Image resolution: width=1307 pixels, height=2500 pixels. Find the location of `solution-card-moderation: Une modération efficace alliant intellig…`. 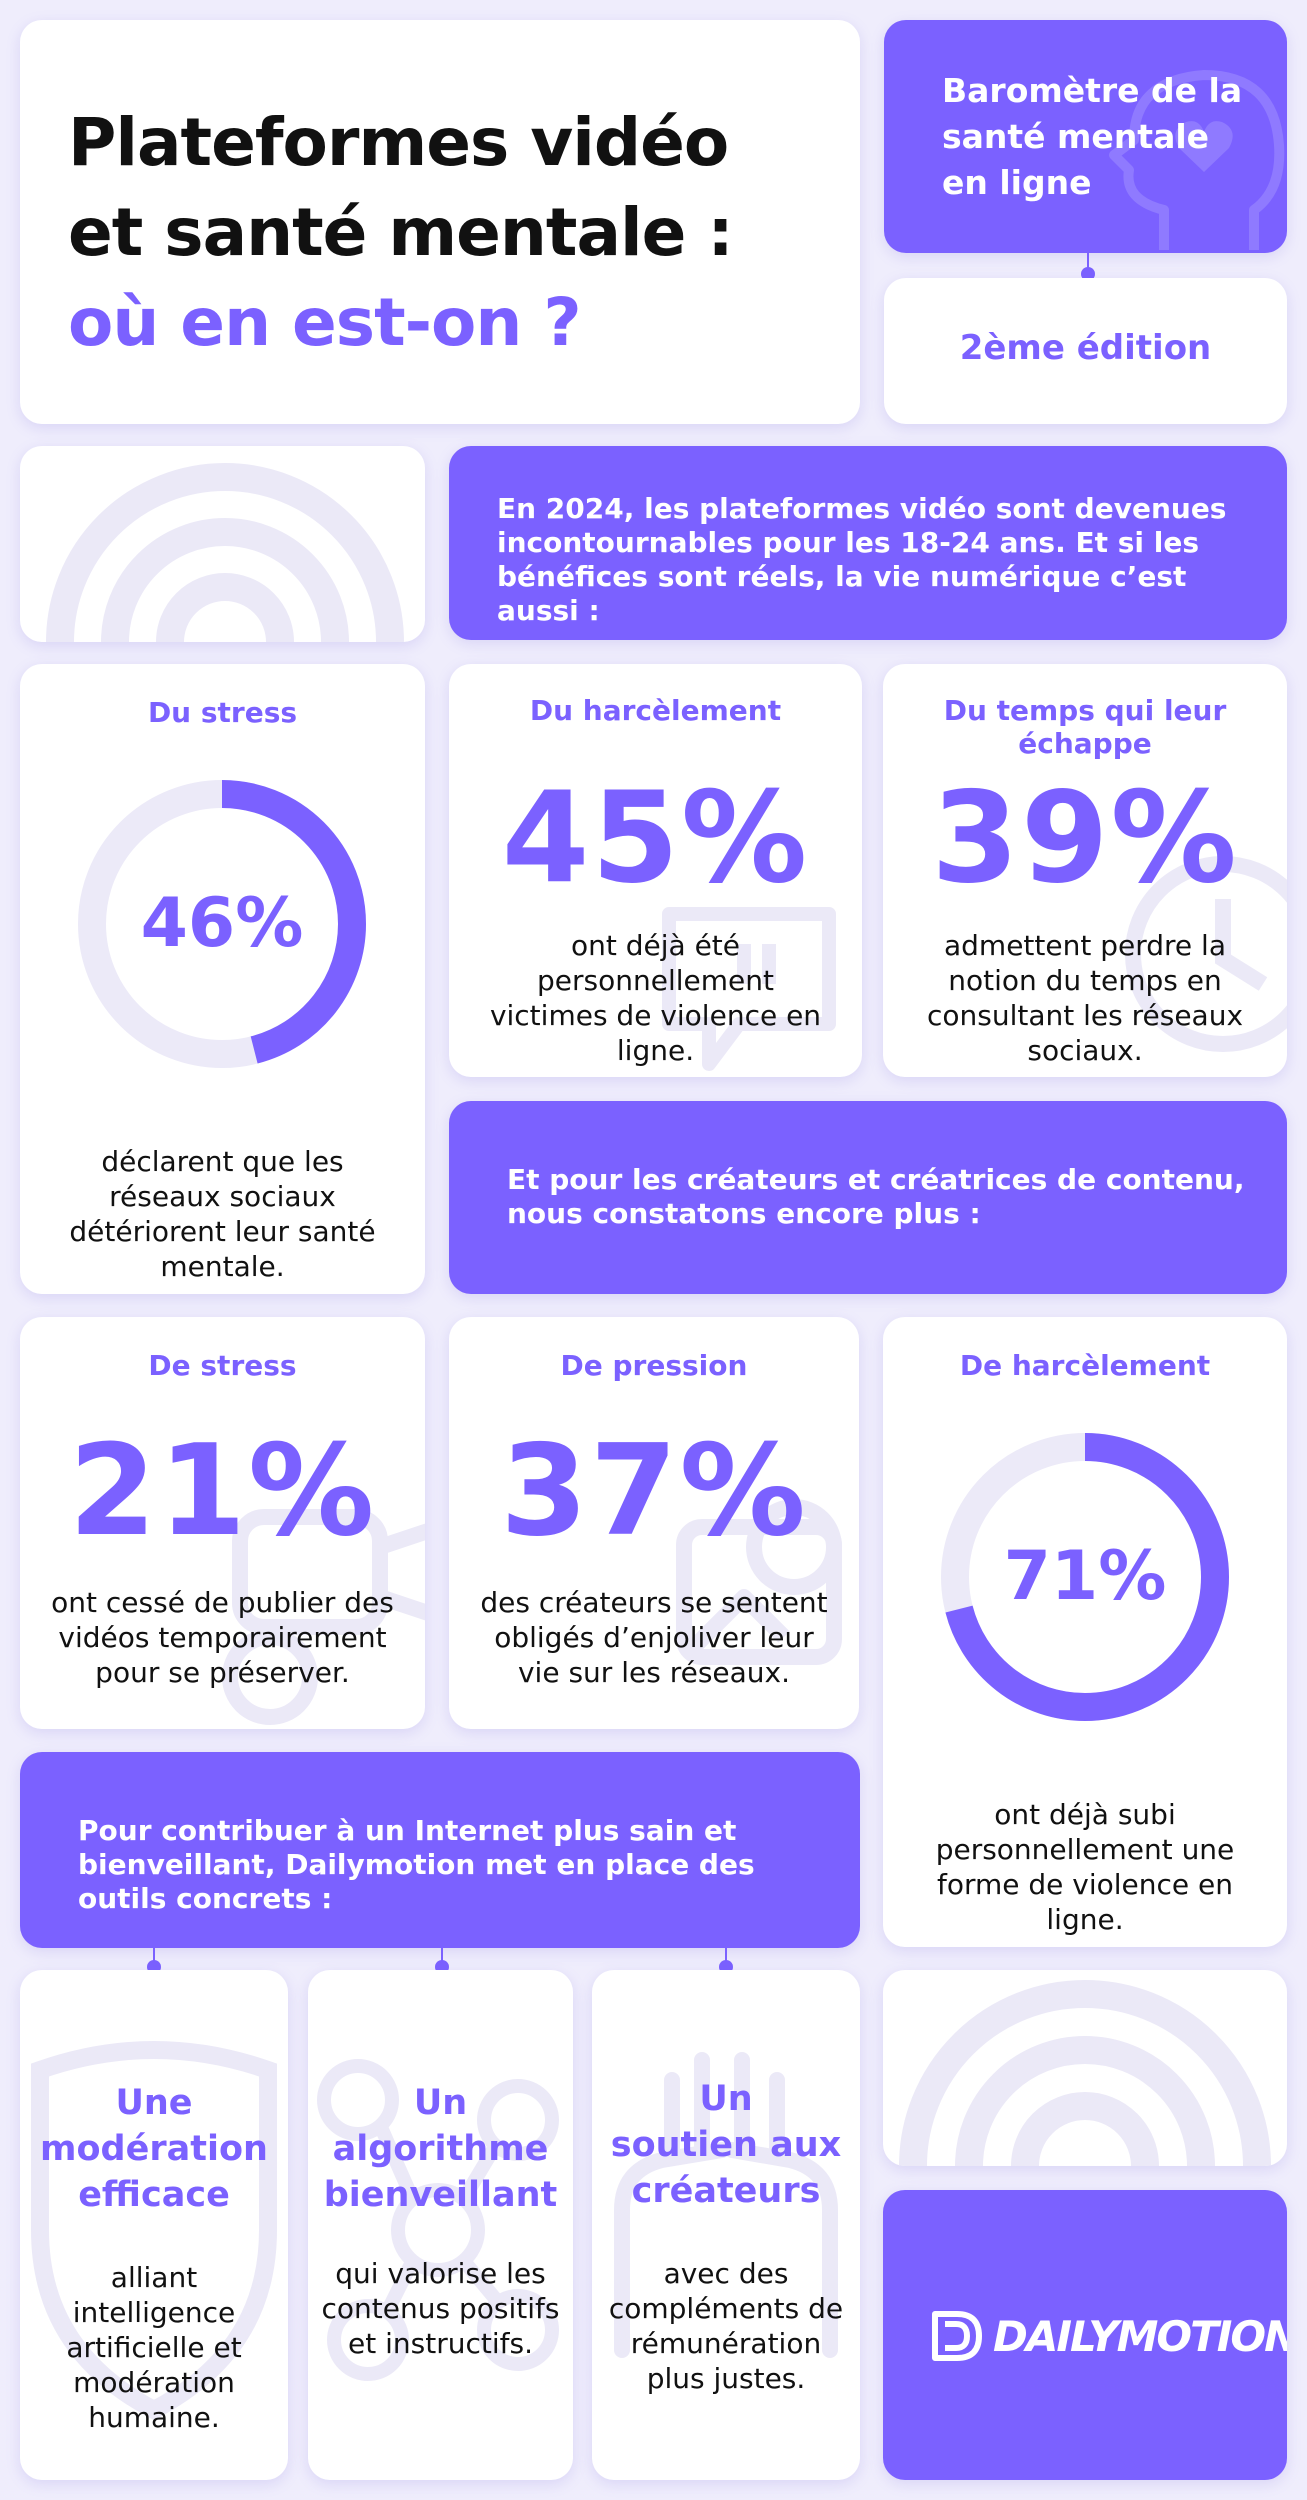

solution-card-moderation: Une modération efficace alliant intellig… is located at coordinates (154, 2225).